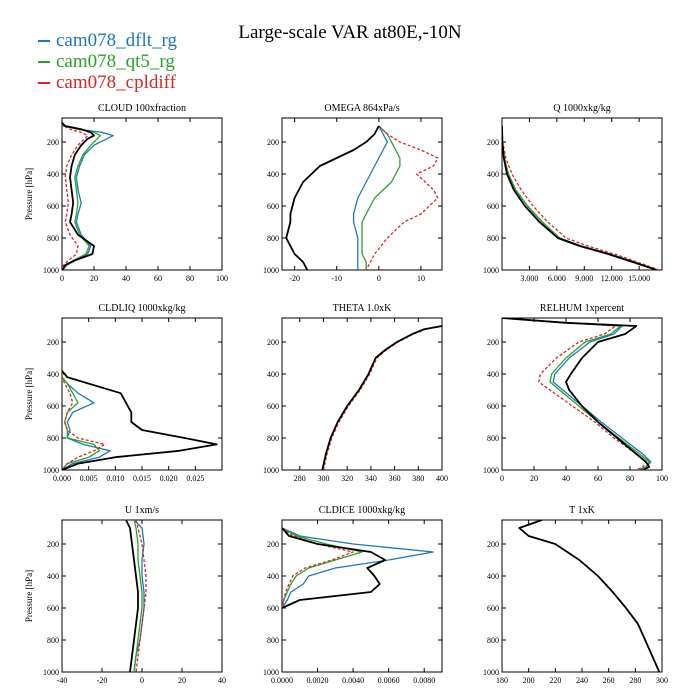 The image size is (700, 700). What do you see at coordinates (555, 680) in the screenshot?
I see `x-tick-label: 220` at bounding box center [555, 680].